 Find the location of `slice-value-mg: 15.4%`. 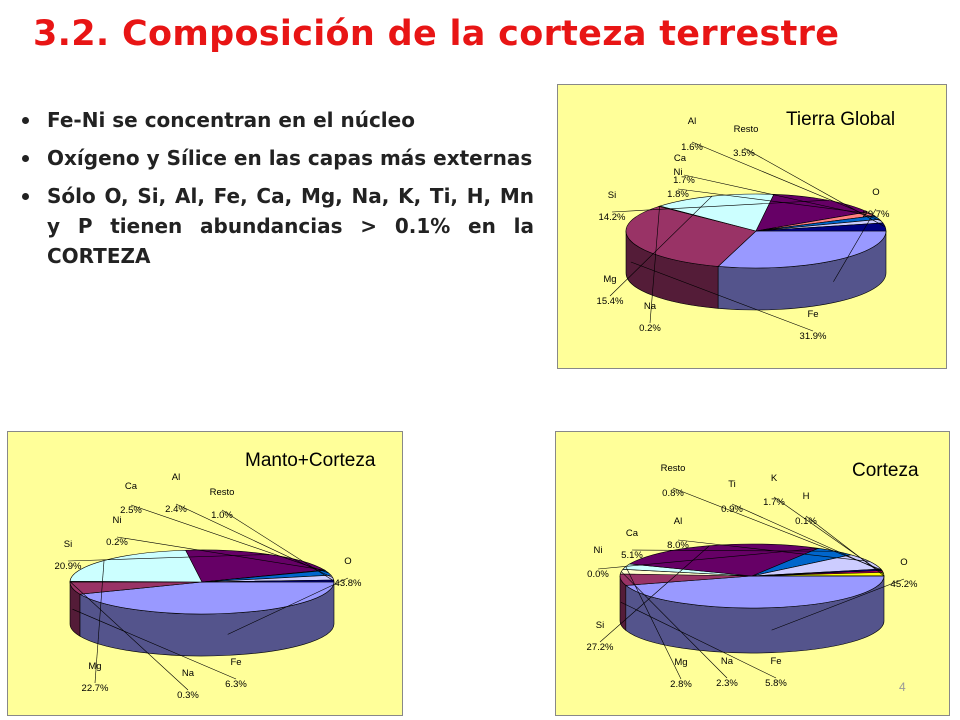

slice-value-mg: 15.4% is located at coordinates (610, 301).